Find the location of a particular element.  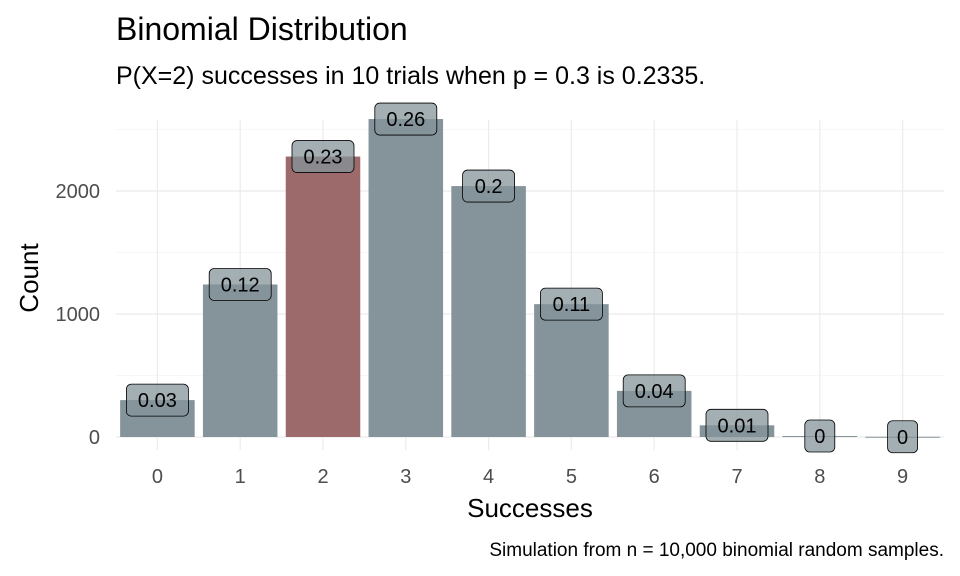

x-tick-label: 8 is located at coordinates (819, 477).